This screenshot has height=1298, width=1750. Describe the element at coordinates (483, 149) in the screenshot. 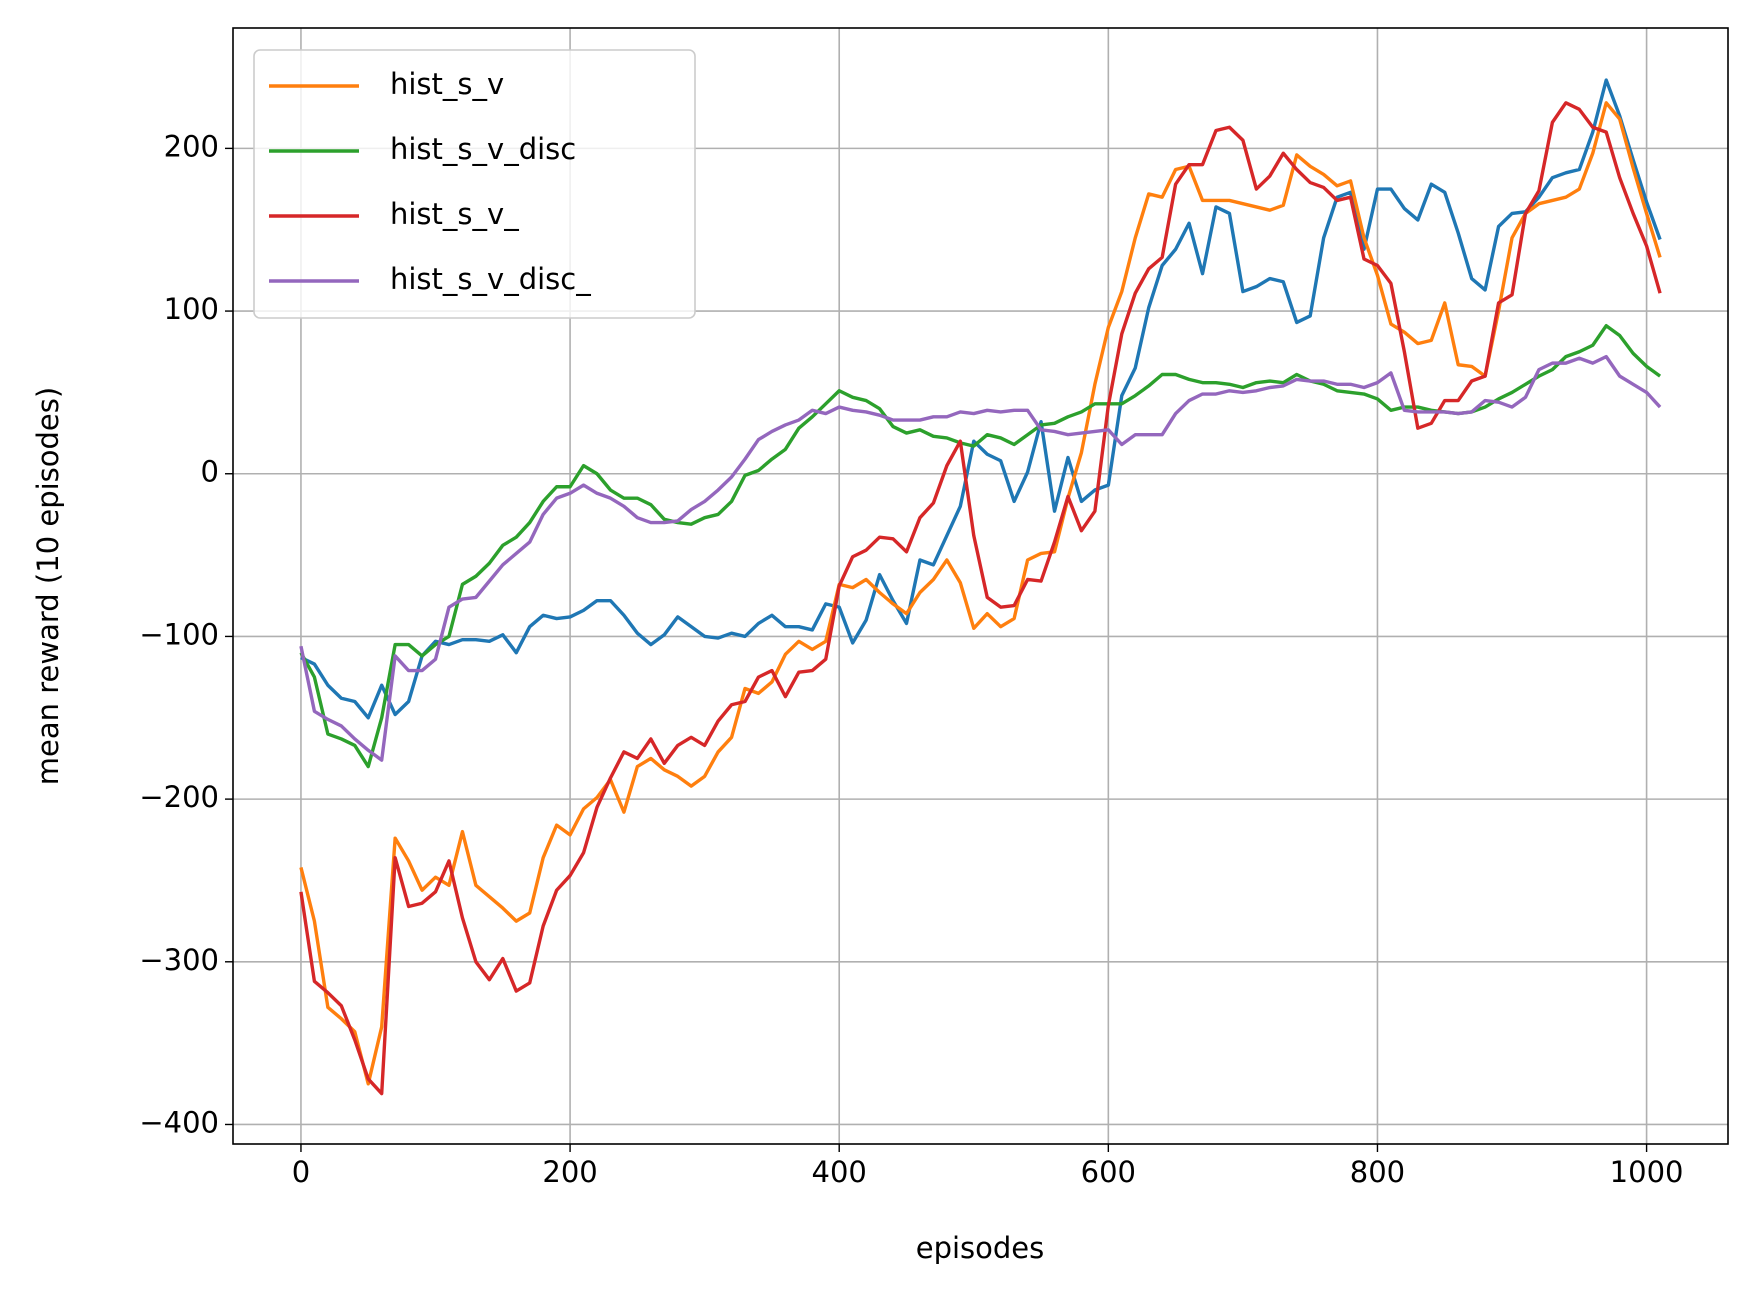

I see `legend-label: hist_s_v_disc` at that location.